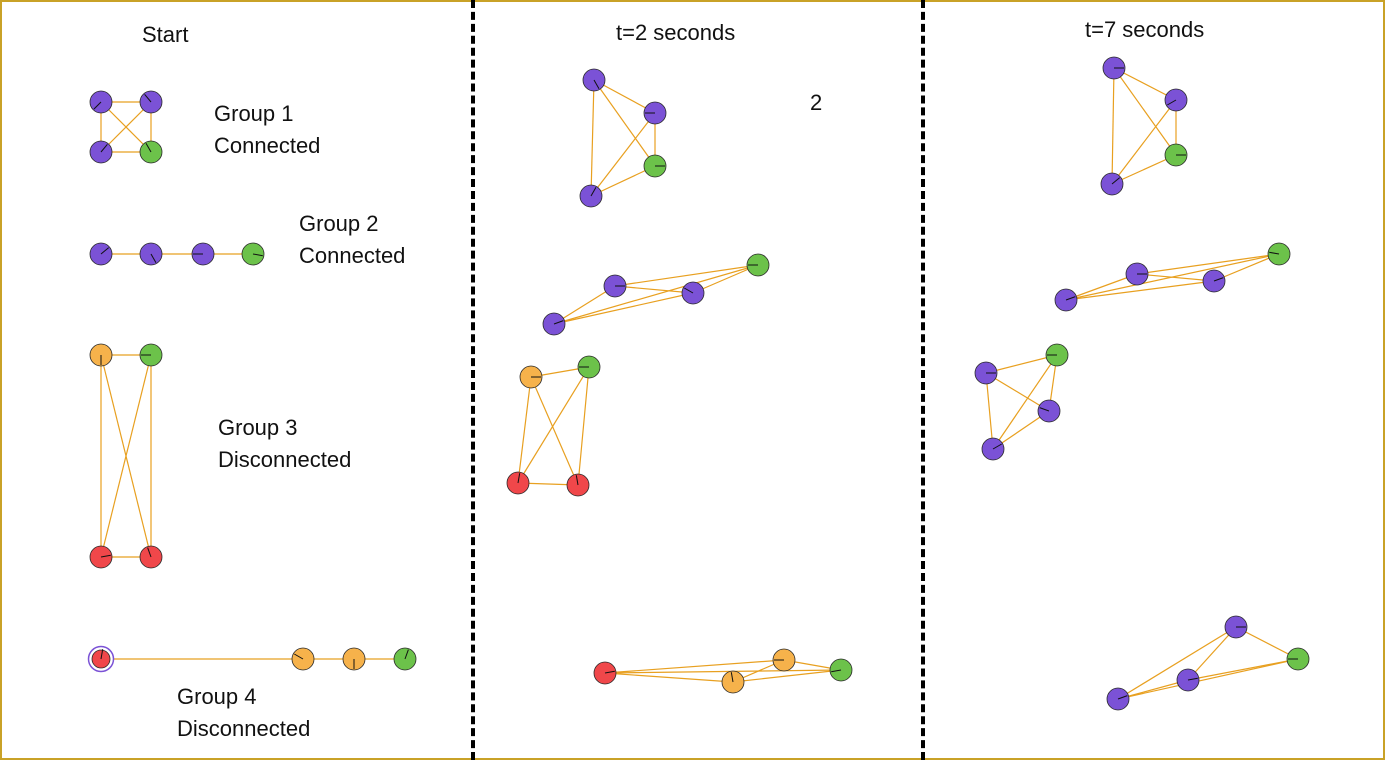 The width and height of the screenshot is (1385, 760). What do you see at coordinates (1145, 29) in the screenshot?
I see `panel-title-t7: t=7 seconds` at bounding box center [1145, 29].